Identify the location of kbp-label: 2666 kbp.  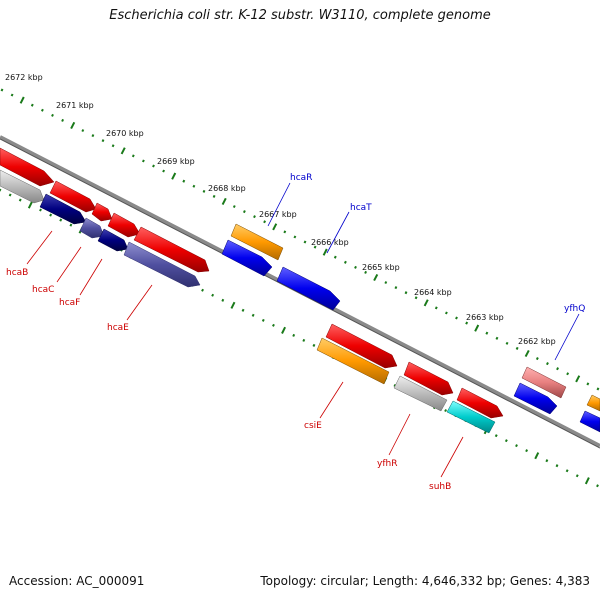
(330, 242).